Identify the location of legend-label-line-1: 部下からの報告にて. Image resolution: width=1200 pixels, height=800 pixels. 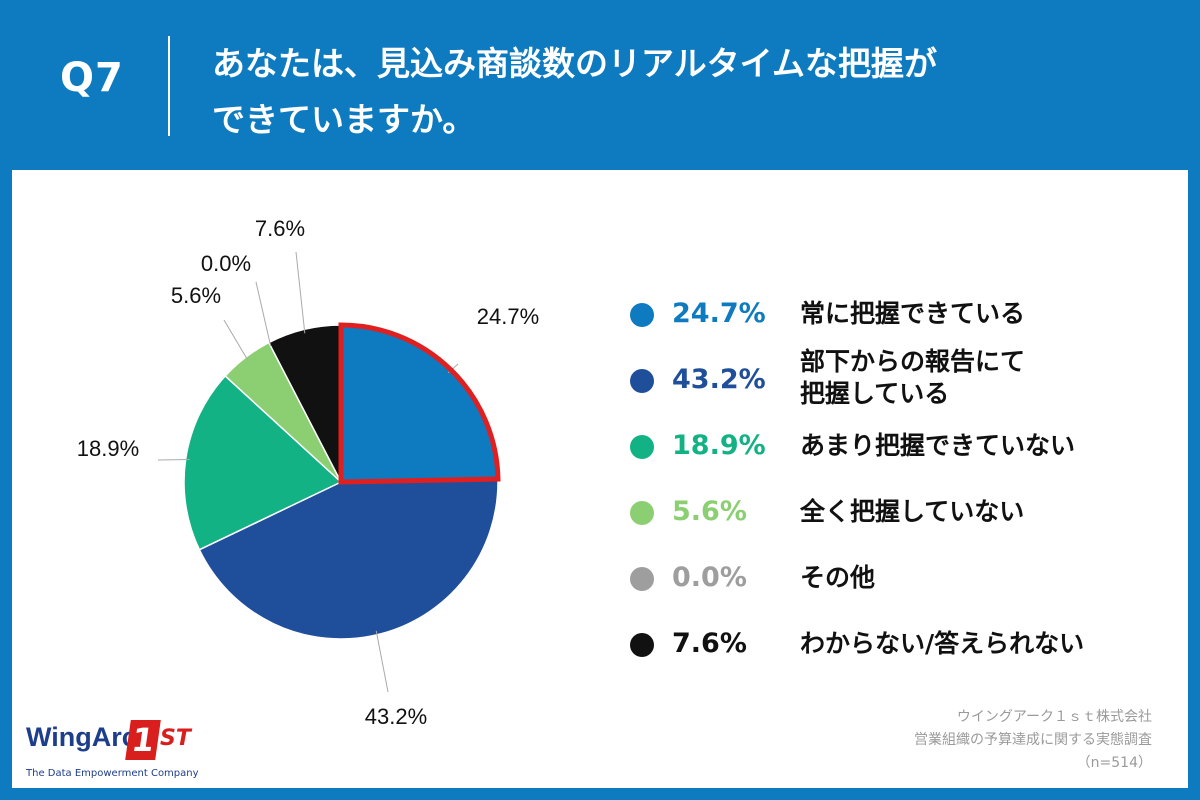
(913, 361).